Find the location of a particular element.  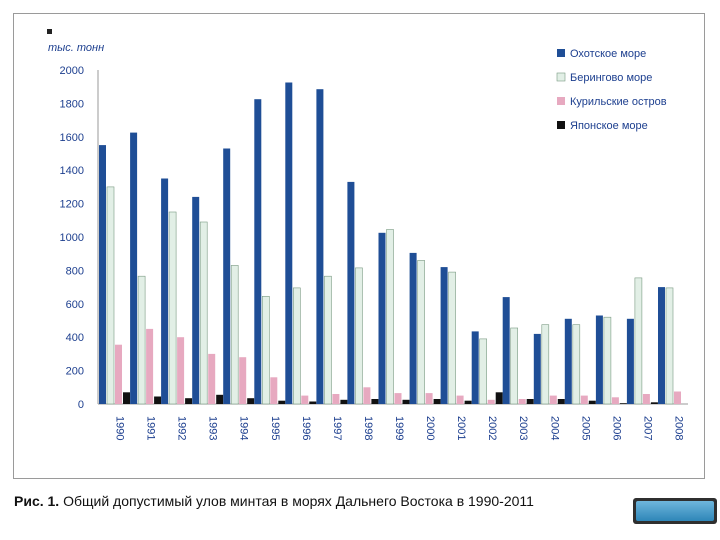

x-tick-label: 2006 is located at coordinates (616, 428).